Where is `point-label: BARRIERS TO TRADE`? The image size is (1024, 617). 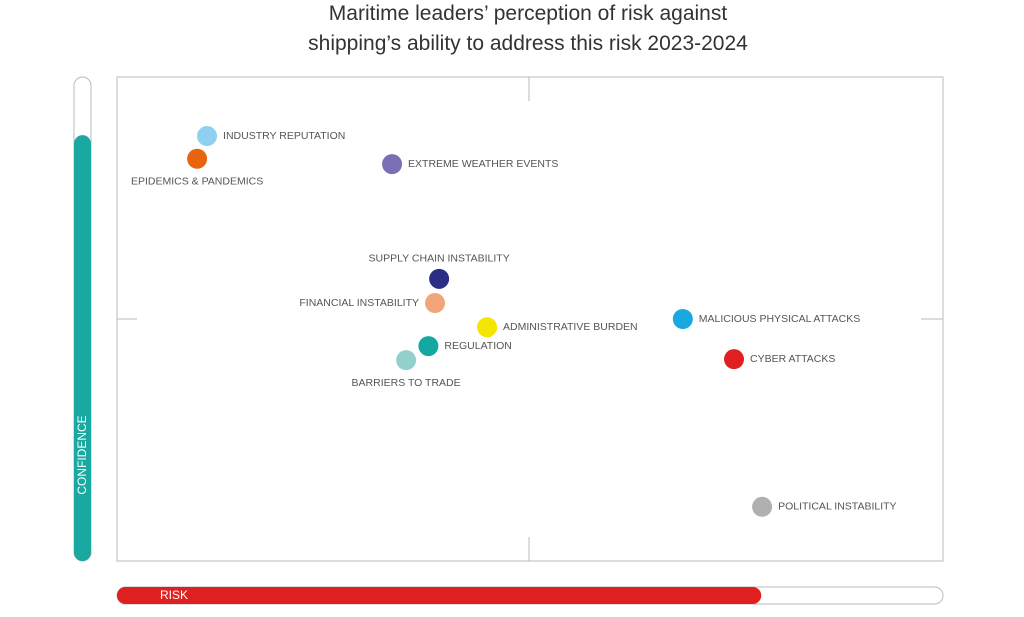
point-label: BARRIERS TO TRADE is located at coordinates (406, 383).